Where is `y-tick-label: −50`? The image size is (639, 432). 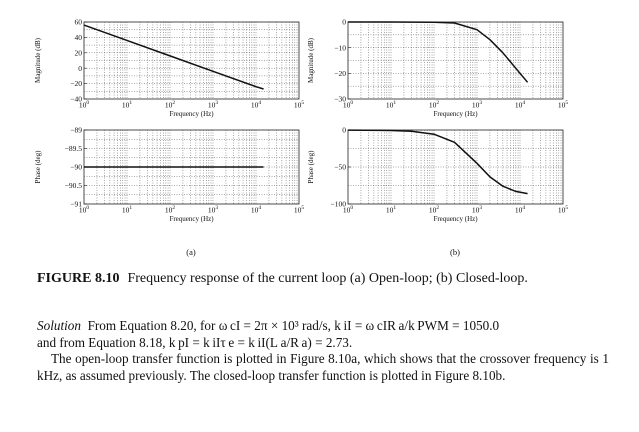
y-tick-label: −50 is located at coordinates (340, 167).